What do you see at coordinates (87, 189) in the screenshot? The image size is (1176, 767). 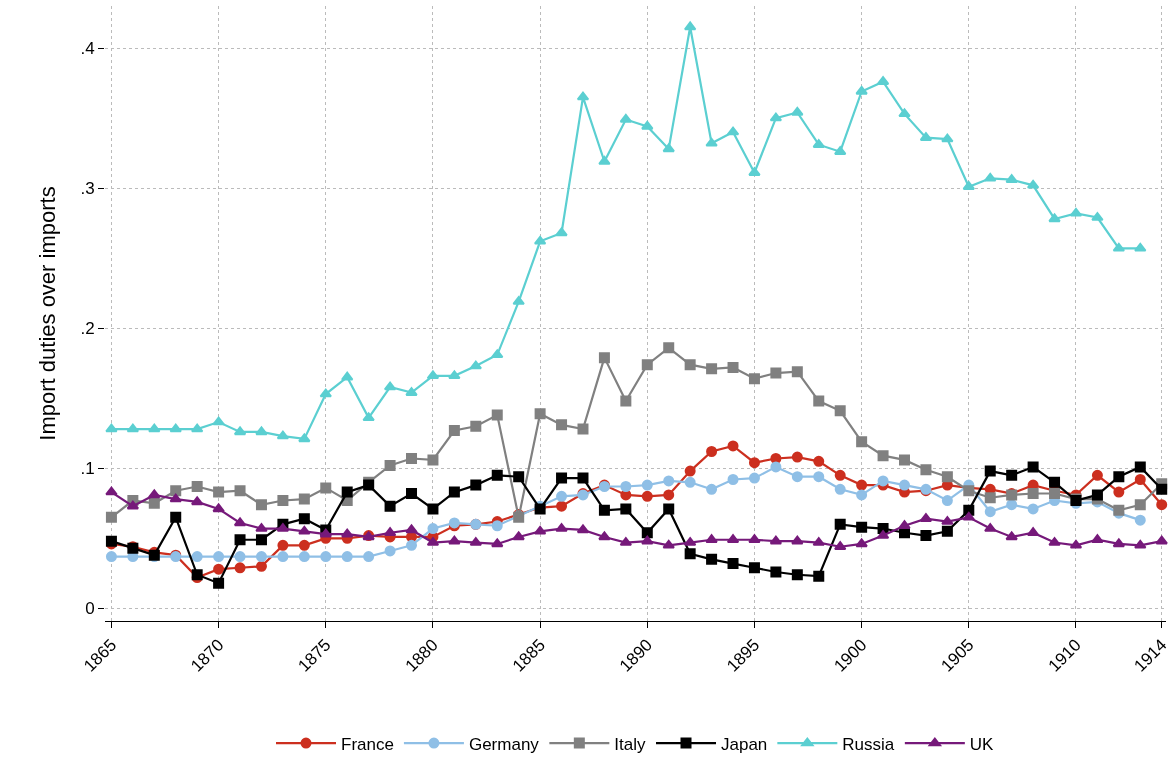 I see `y-tick-label: .3` at bounding box center [87, 189].